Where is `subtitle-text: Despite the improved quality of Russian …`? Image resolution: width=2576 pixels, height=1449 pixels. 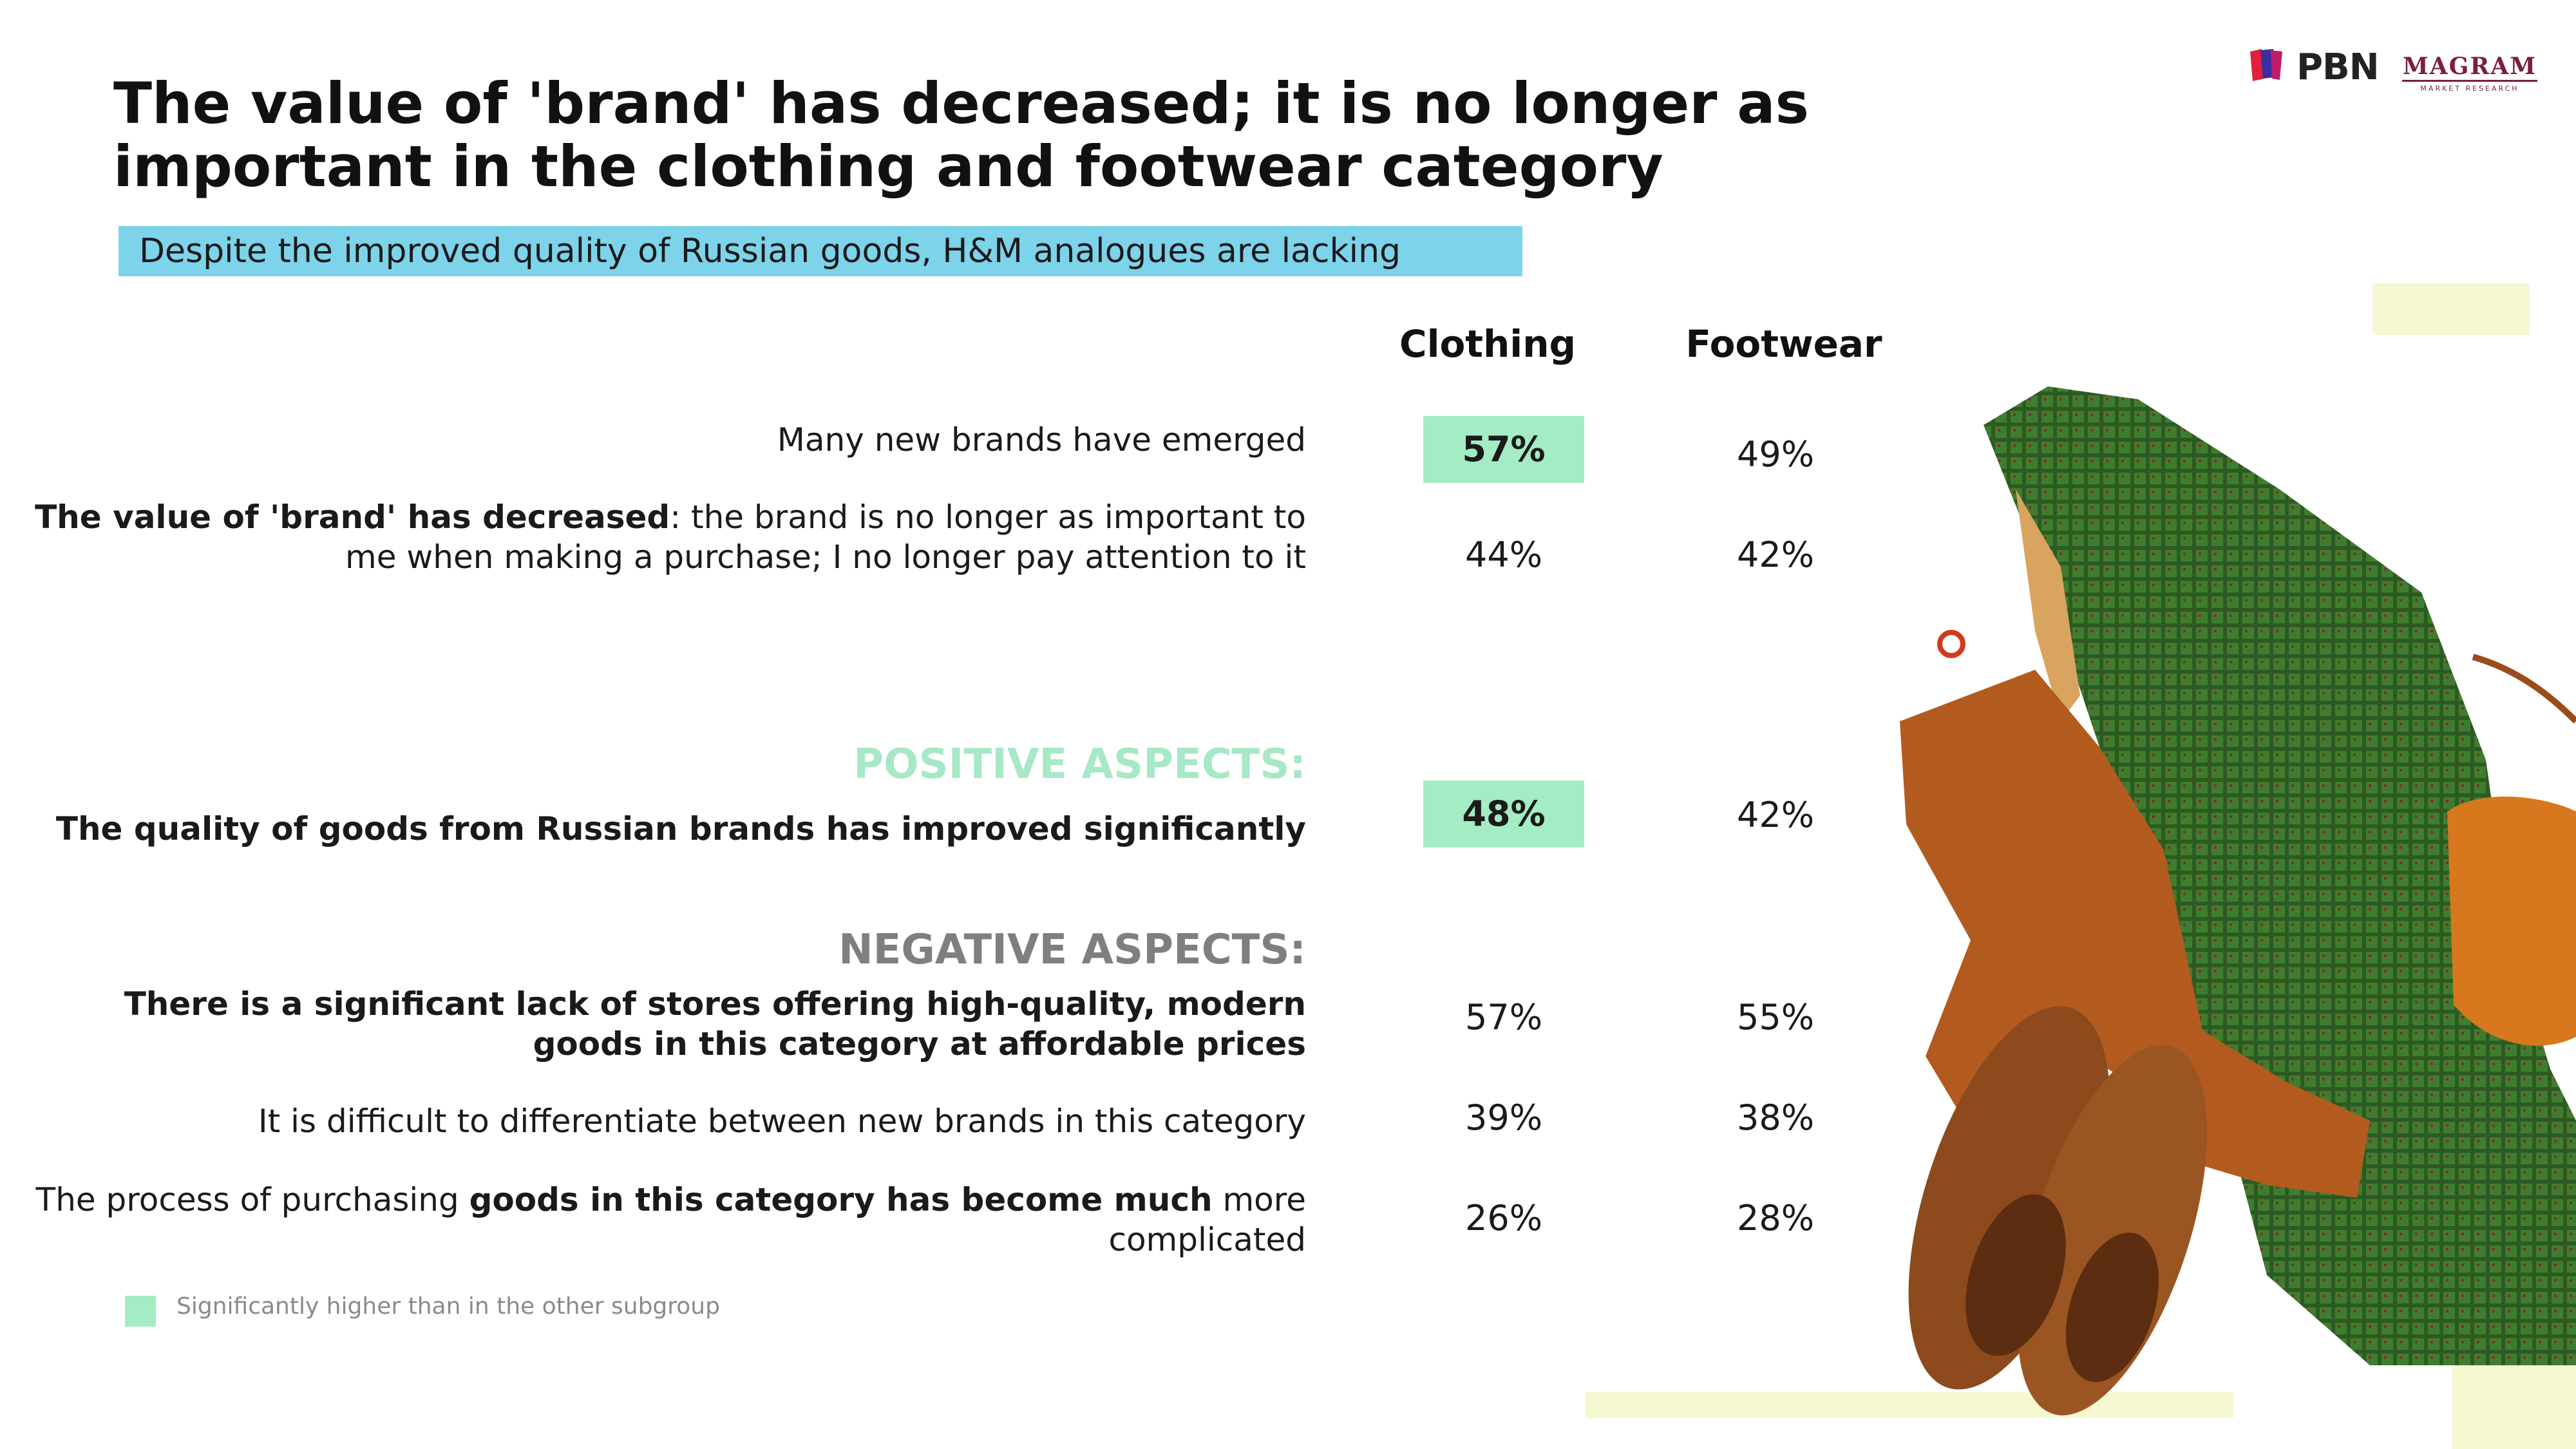 subtitle-text: Despite the improved quality of Russian … is located at coordinates (770, 251).